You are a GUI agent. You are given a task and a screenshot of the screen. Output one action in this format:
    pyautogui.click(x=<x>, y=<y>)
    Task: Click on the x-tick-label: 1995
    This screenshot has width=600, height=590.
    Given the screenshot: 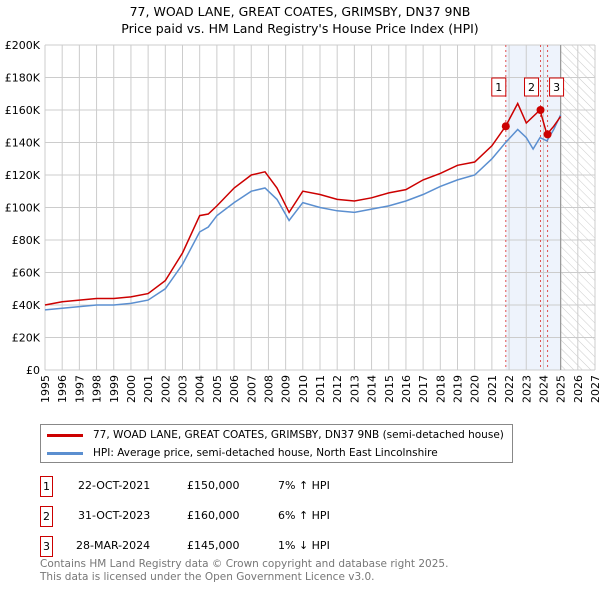 What is the action you would take?
    pyautogui.click(x=45, y=389)
    